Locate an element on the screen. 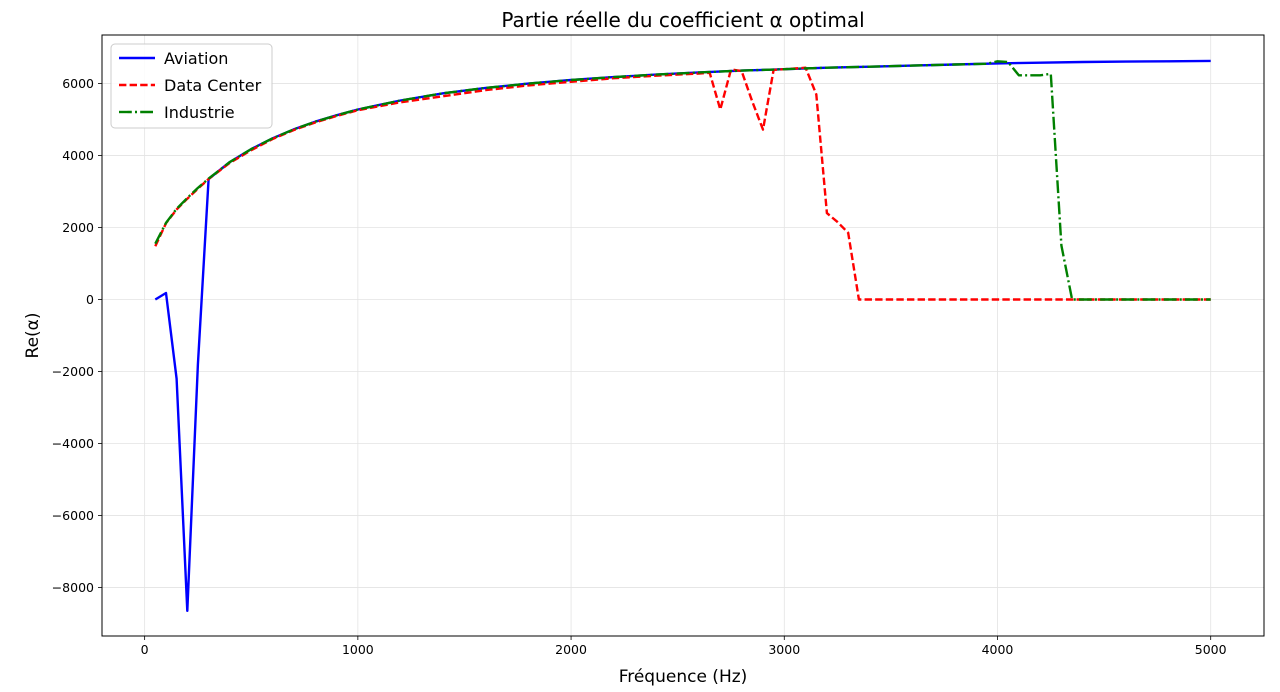 The image size is (1280, 692). x-tick-label: 3000 is located at coordinates (784, 649).